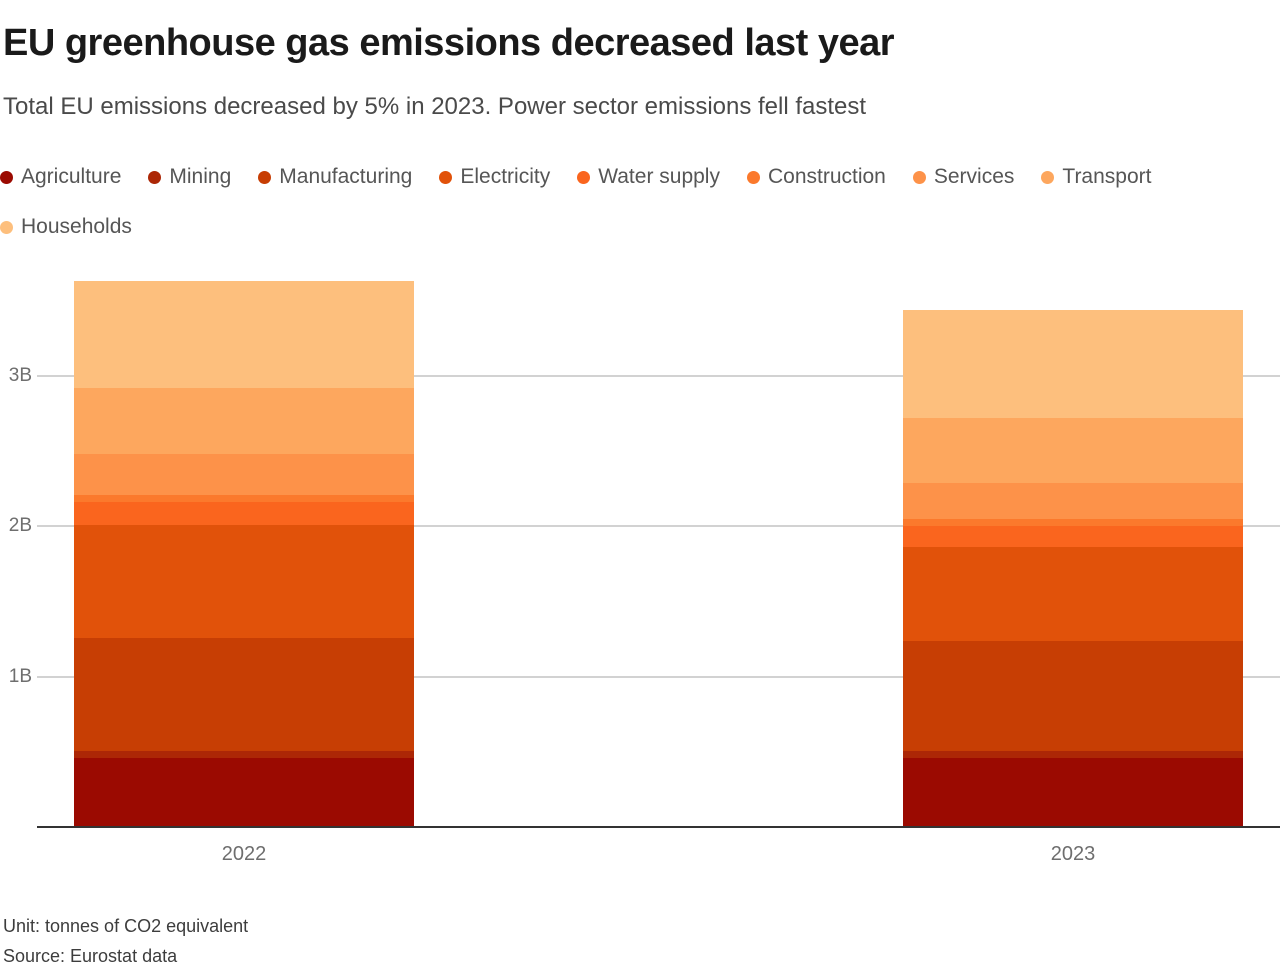 The height and width of the screenshot is (971, 1280). What do you see at coordinates (1073, 594) in the screenshot?
I see `bar-segment-electricity-2023` at bounding box center [1073, 594].